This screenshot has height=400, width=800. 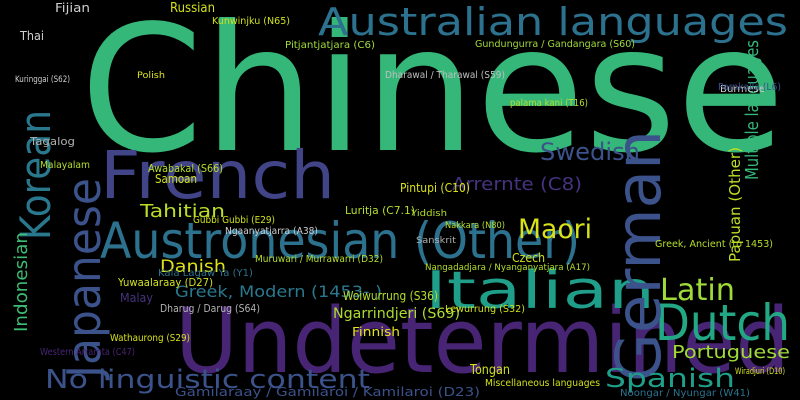 I want to click on word: Lewurrung (S32), so click(x=485, y=309).